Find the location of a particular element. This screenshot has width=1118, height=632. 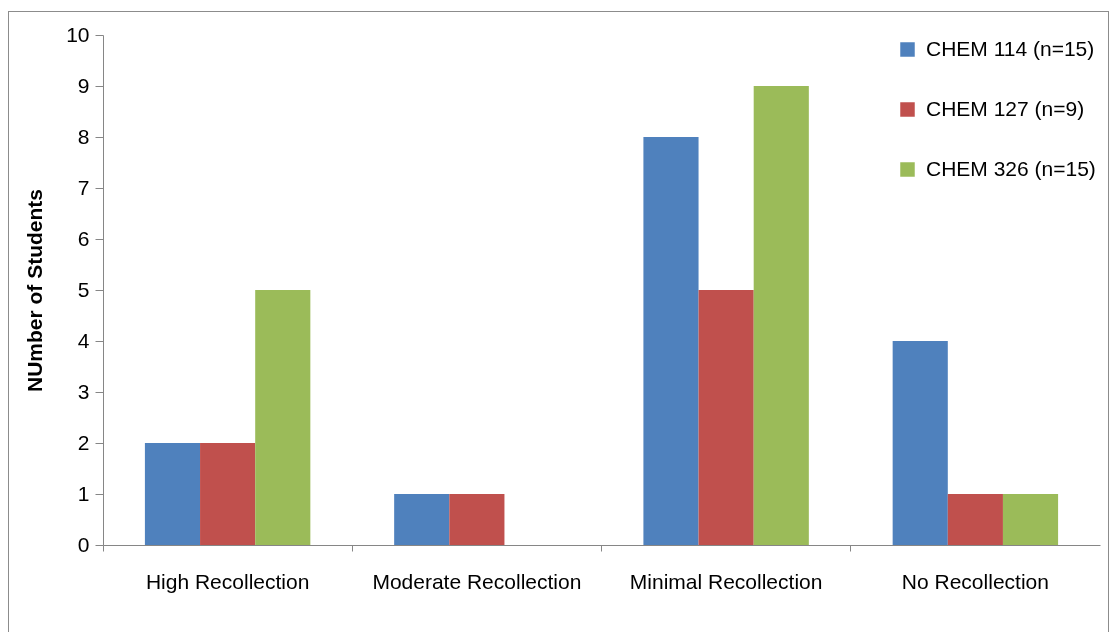

x-tick-label: High Recollection is located at coordinates (227, 581).